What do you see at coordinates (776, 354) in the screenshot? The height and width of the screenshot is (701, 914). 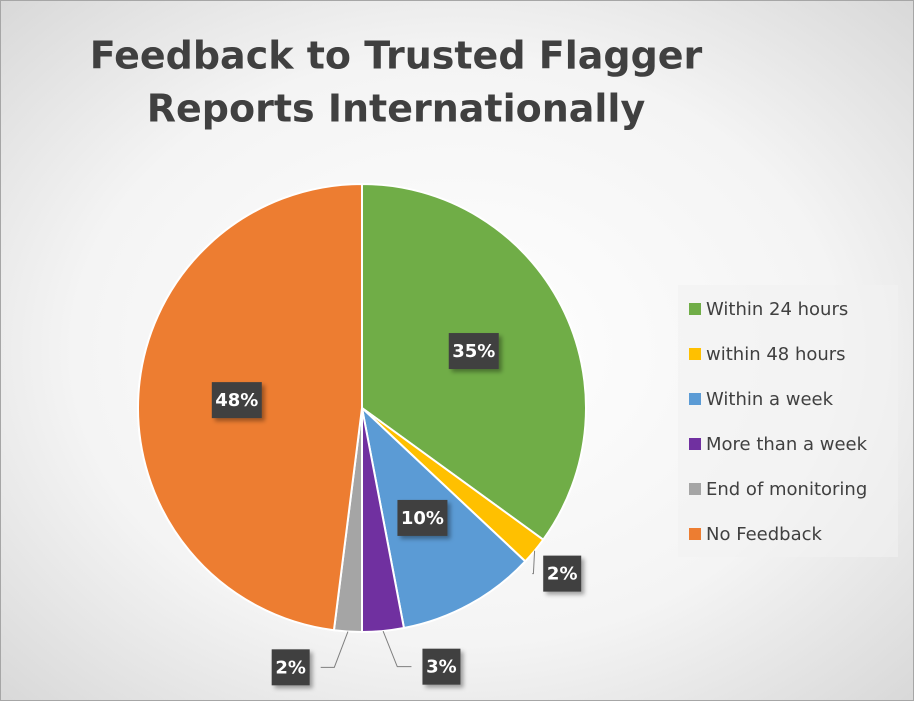 I see `legend-label: within 48 hours` at bounding box center [776, 354].